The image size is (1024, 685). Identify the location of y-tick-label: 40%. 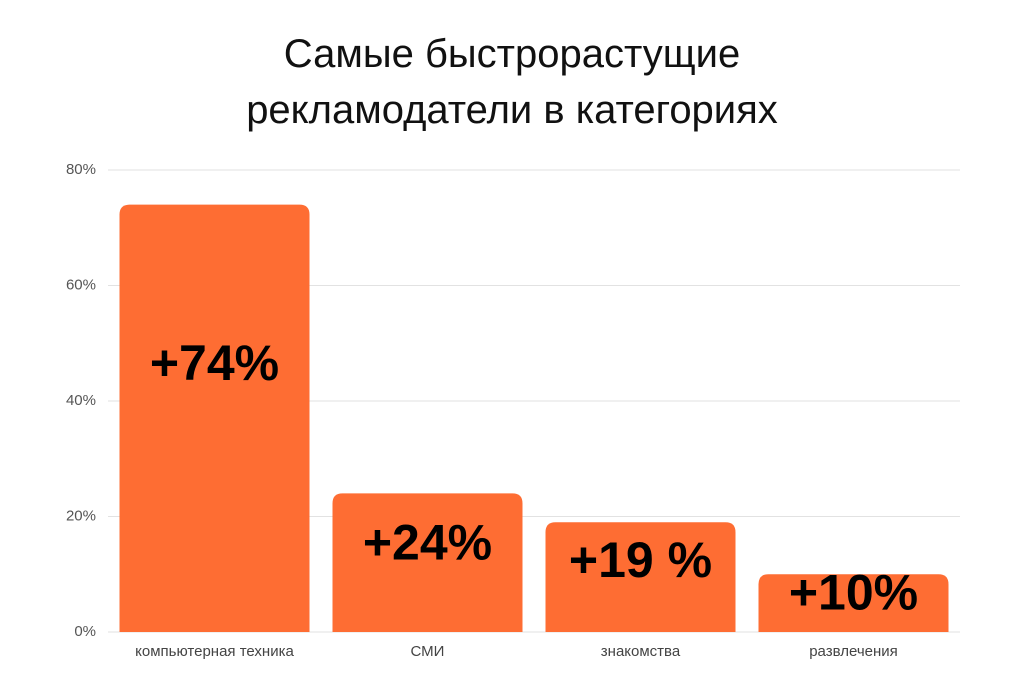
(81, 400).